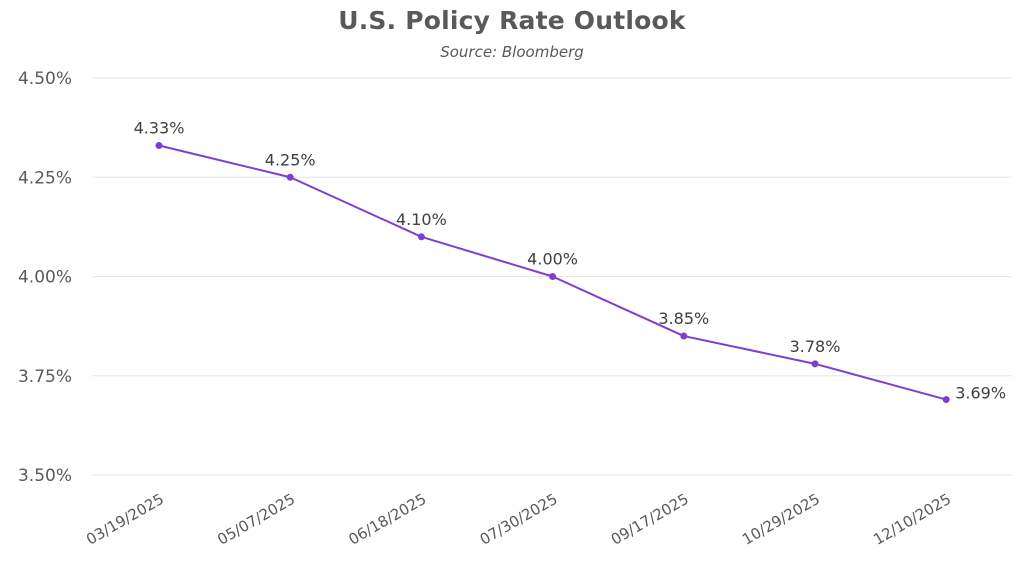 This screenshot has width=1024, height=571. What do you see at coordinates (45, 377) in the screenshot?
I see `y-tick-label: 3.75%` at bounding box center [45, 377].